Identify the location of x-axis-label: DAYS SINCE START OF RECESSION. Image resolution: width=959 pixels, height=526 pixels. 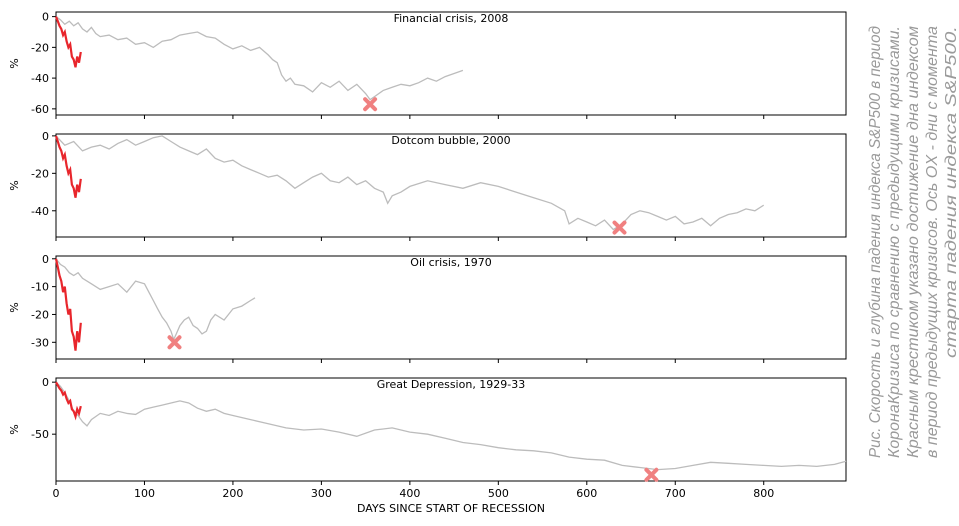
(451, 508).